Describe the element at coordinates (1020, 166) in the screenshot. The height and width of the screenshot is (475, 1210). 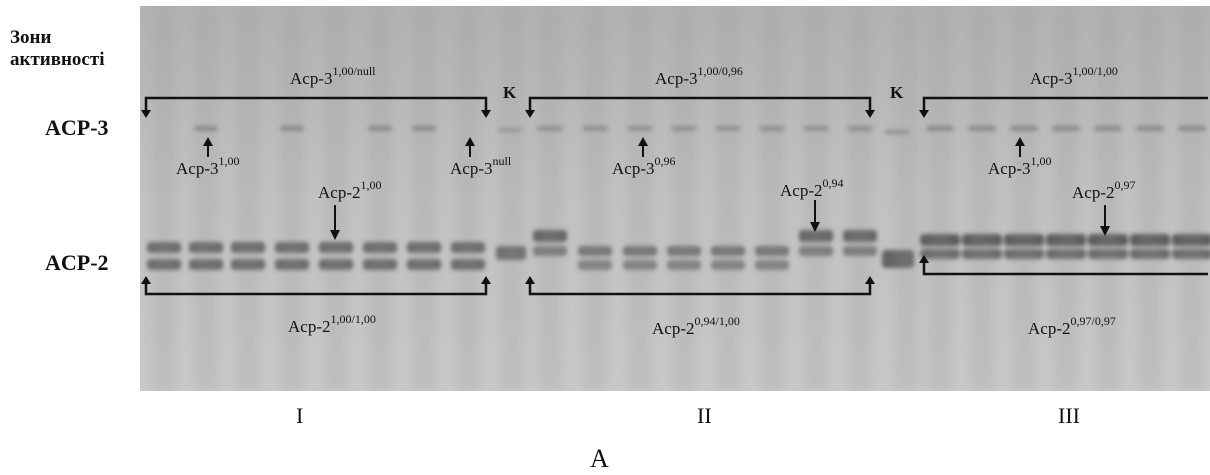
I see `arrow-label-acp3-100-b: Acp-31,00` at that location.